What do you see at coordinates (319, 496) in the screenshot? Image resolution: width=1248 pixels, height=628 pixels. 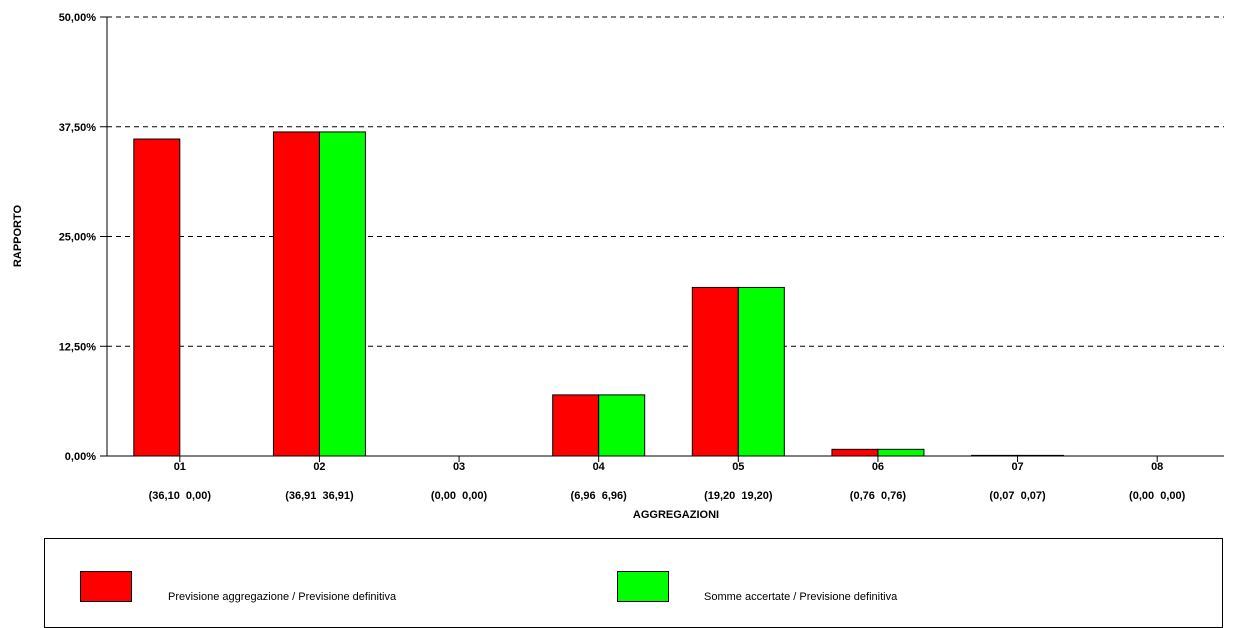 I see `x-tick-sublabel: (36,91 36,91)` at bounding box center [319, 496].